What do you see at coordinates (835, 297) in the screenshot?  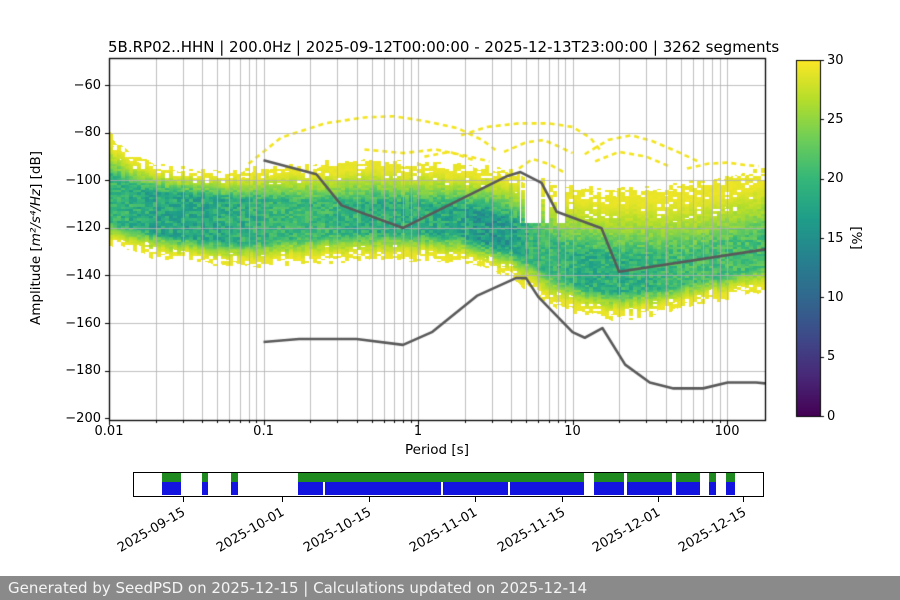 I see `colorbar-tick-label: 10` at bounding box center [835, 297].